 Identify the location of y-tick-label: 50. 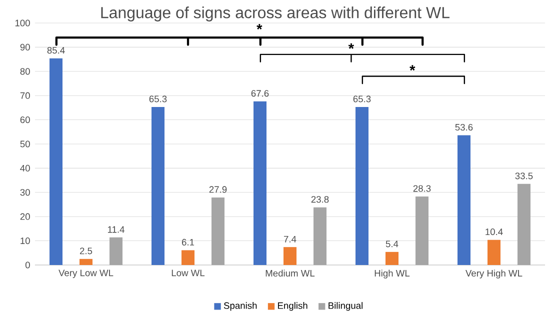
(25, 144).